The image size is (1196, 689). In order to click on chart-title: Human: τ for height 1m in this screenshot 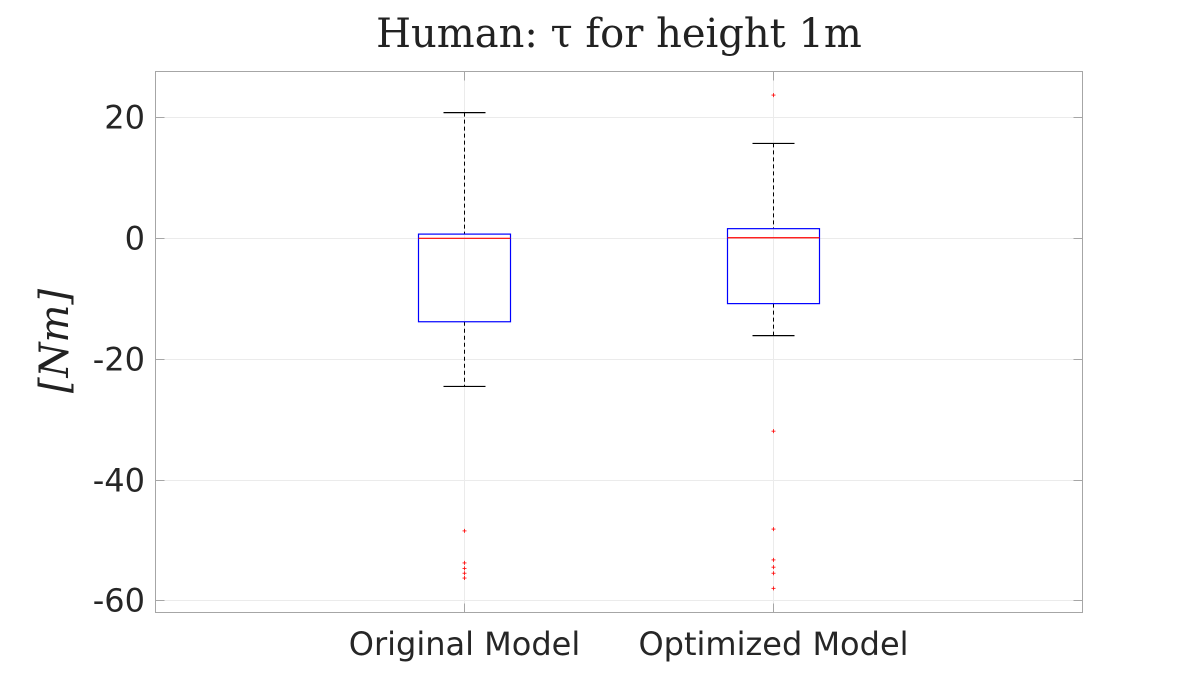, I will do `click(619, 34)`.